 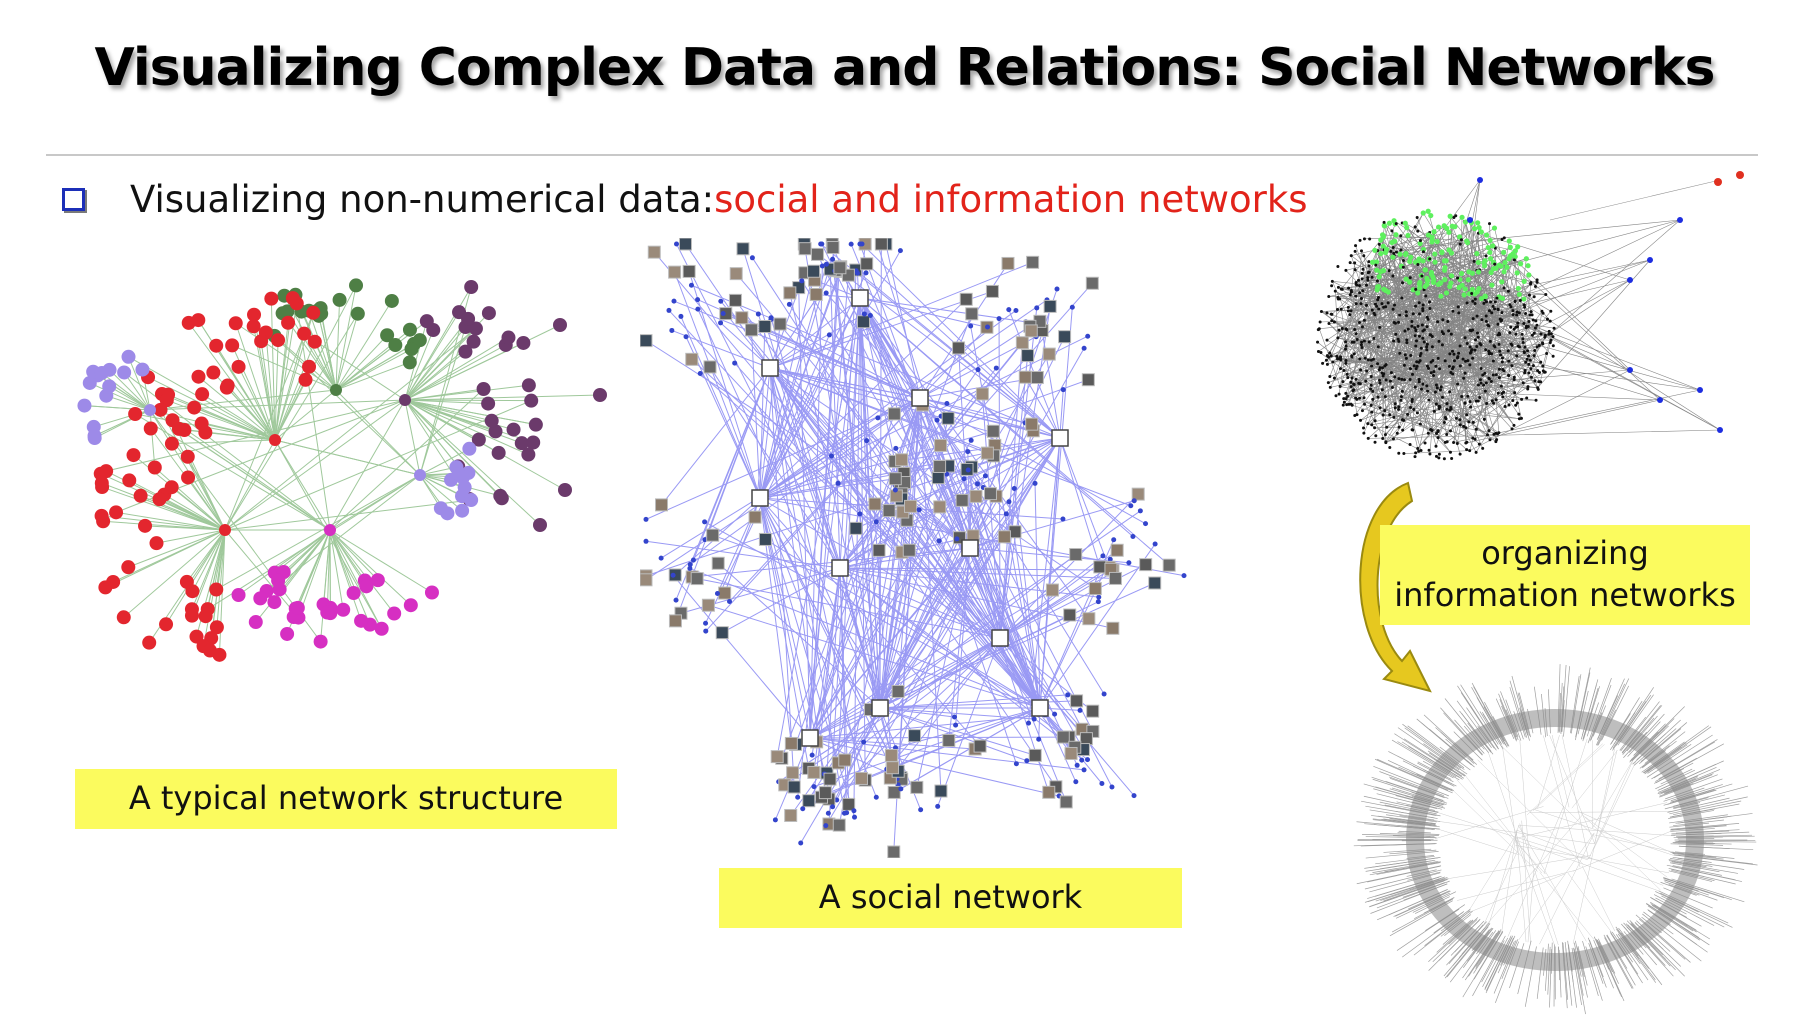 I want to click on caption-organizing-networks: organizing information networks, so click(x=1565, y=575).